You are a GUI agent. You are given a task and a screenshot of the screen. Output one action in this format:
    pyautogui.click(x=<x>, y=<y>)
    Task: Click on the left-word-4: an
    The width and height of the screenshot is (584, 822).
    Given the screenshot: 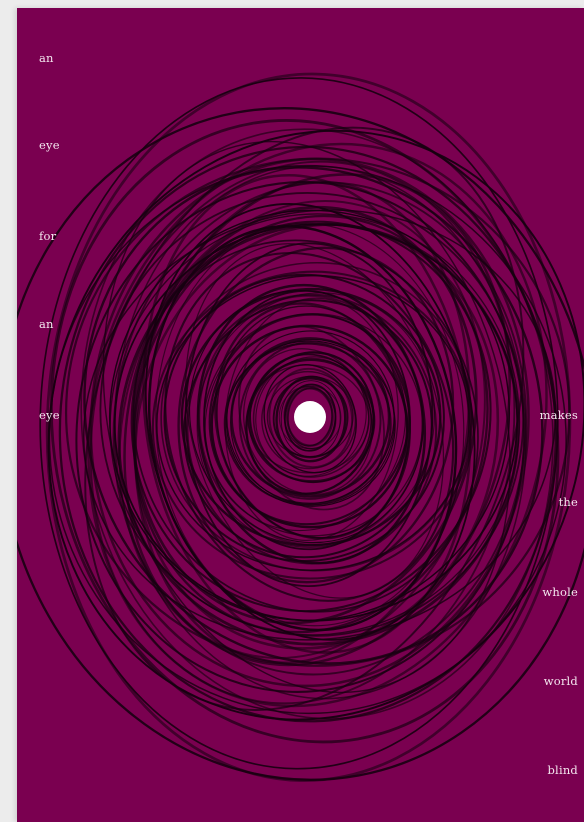 What is the action you would take?
    pyautogui.click(x=46, y=324)
    